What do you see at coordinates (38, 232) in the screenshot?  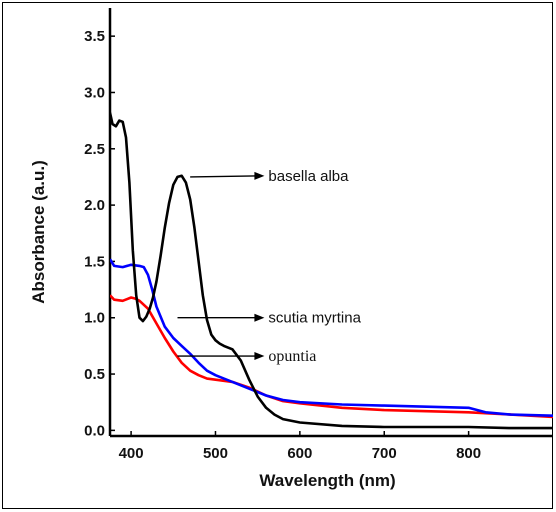 I see `y-axis-title: Absorbance (a.u.)` at bounding box center [38, 232].